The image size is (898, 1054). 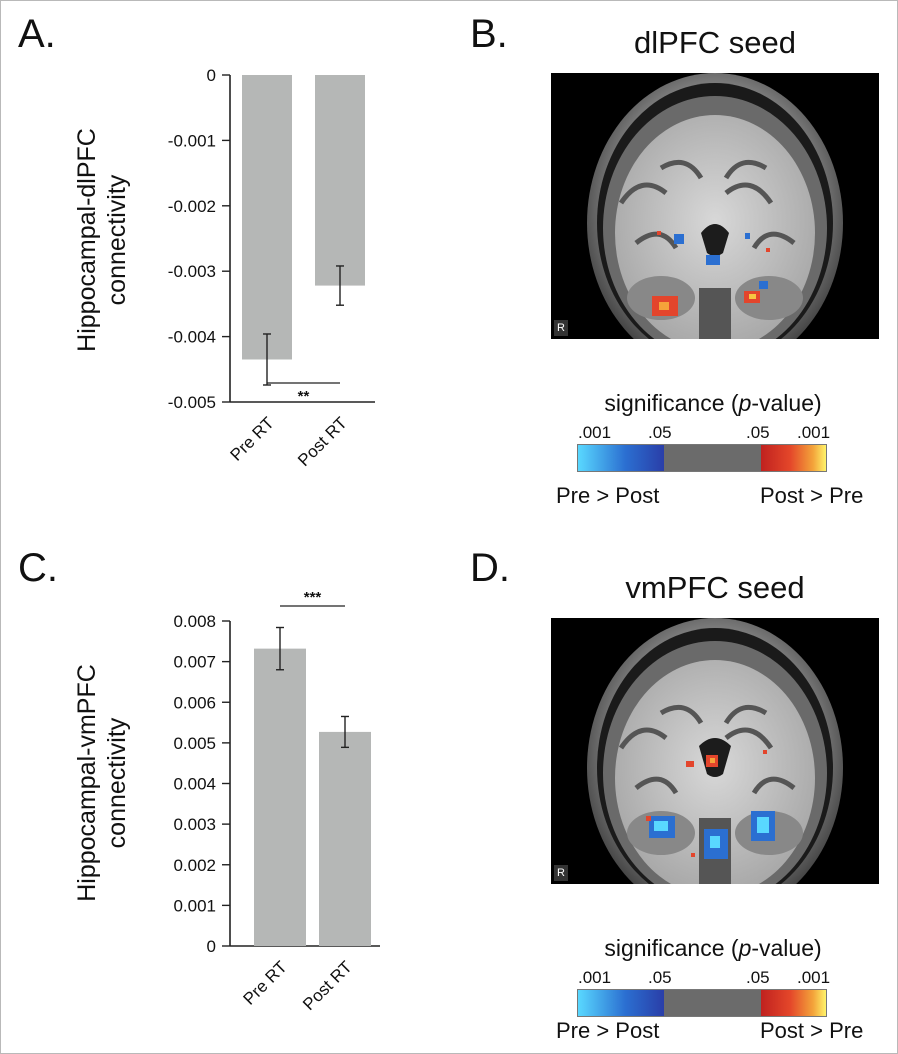 I want to click on chart-c-category-label-1: Pre RT, so click(x=265, y=982).